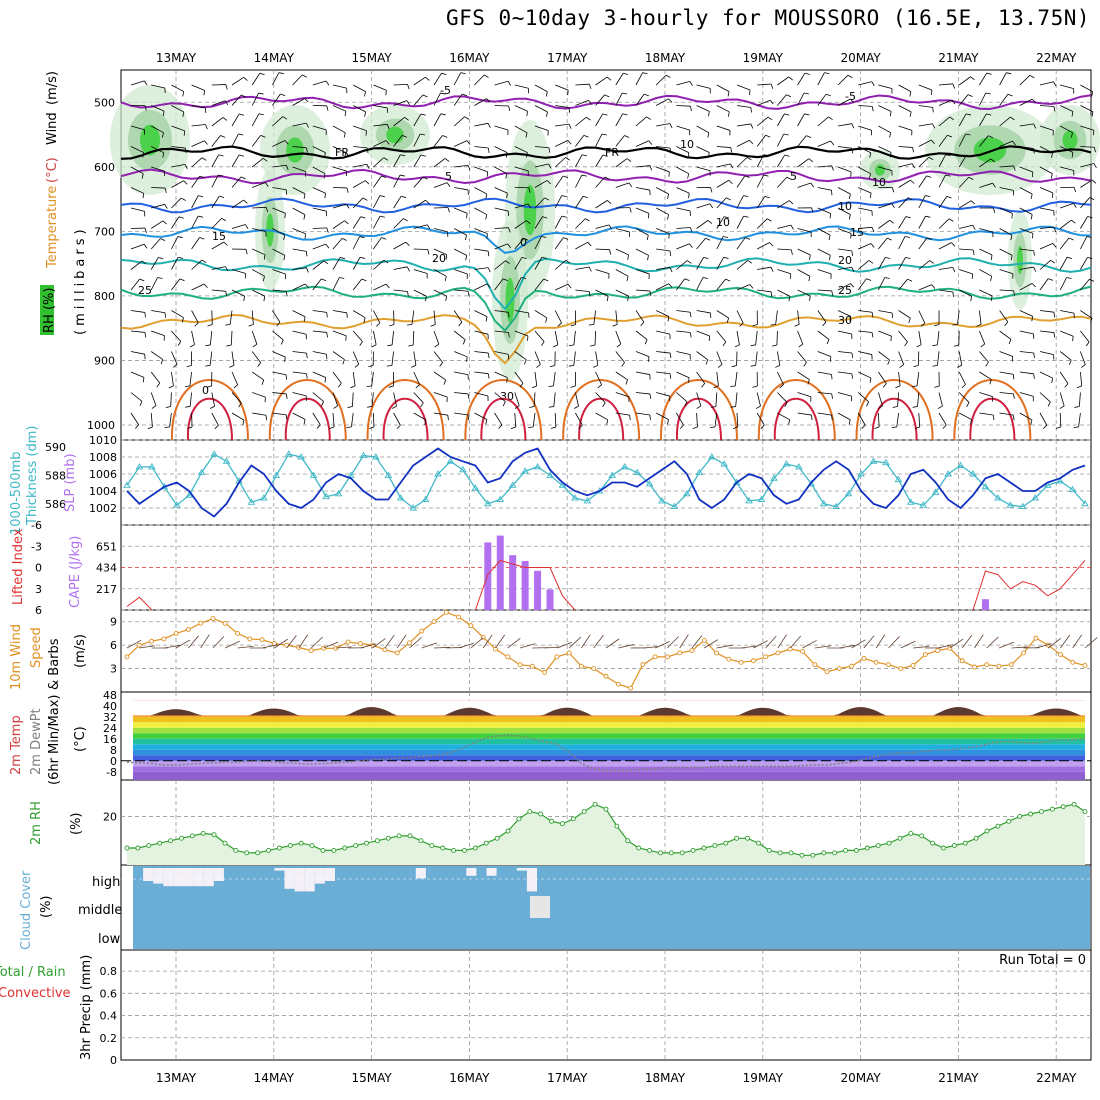 This screenshot has height=1100, width=1100. I want to click on run-total-label: Run Total = 0, so click(1042, 960).